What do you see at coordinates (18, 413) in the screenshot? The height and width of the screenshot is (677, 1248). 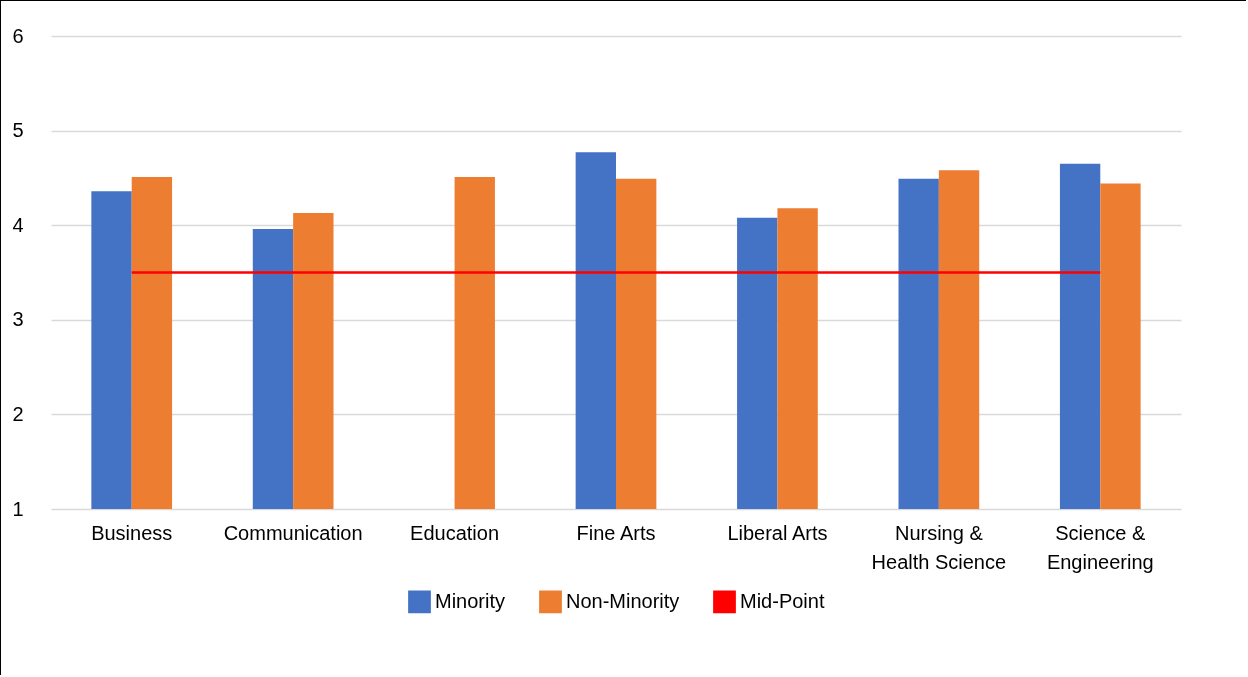 I see `y-tick-label: 2` at bounding box center [18, 413].